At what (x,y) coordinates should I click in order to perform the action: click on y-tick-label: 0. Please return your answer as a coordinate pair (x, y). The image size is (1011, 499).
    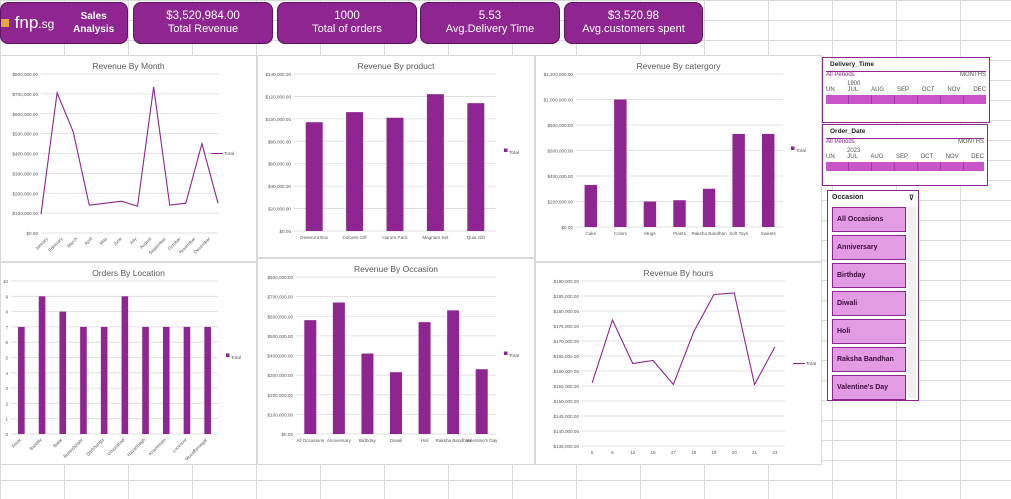
    Looking at the image, I should click on (6, 434).